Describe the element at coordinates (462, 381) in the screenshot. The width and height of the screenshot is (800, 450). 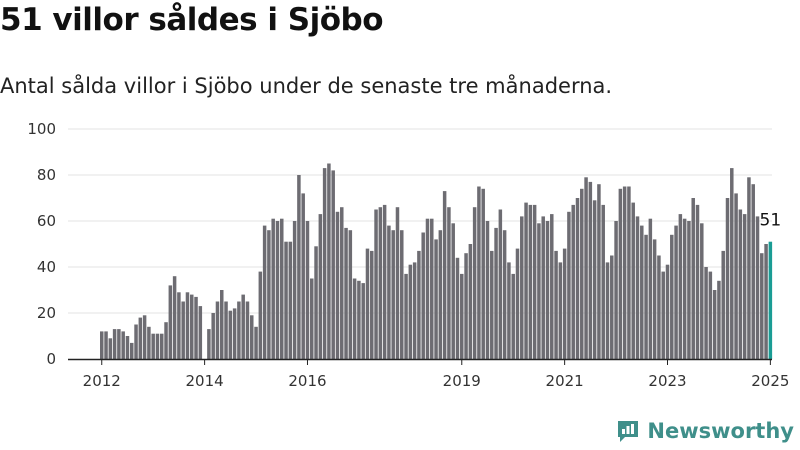
I see `x-tick-label: 2019` at that location.